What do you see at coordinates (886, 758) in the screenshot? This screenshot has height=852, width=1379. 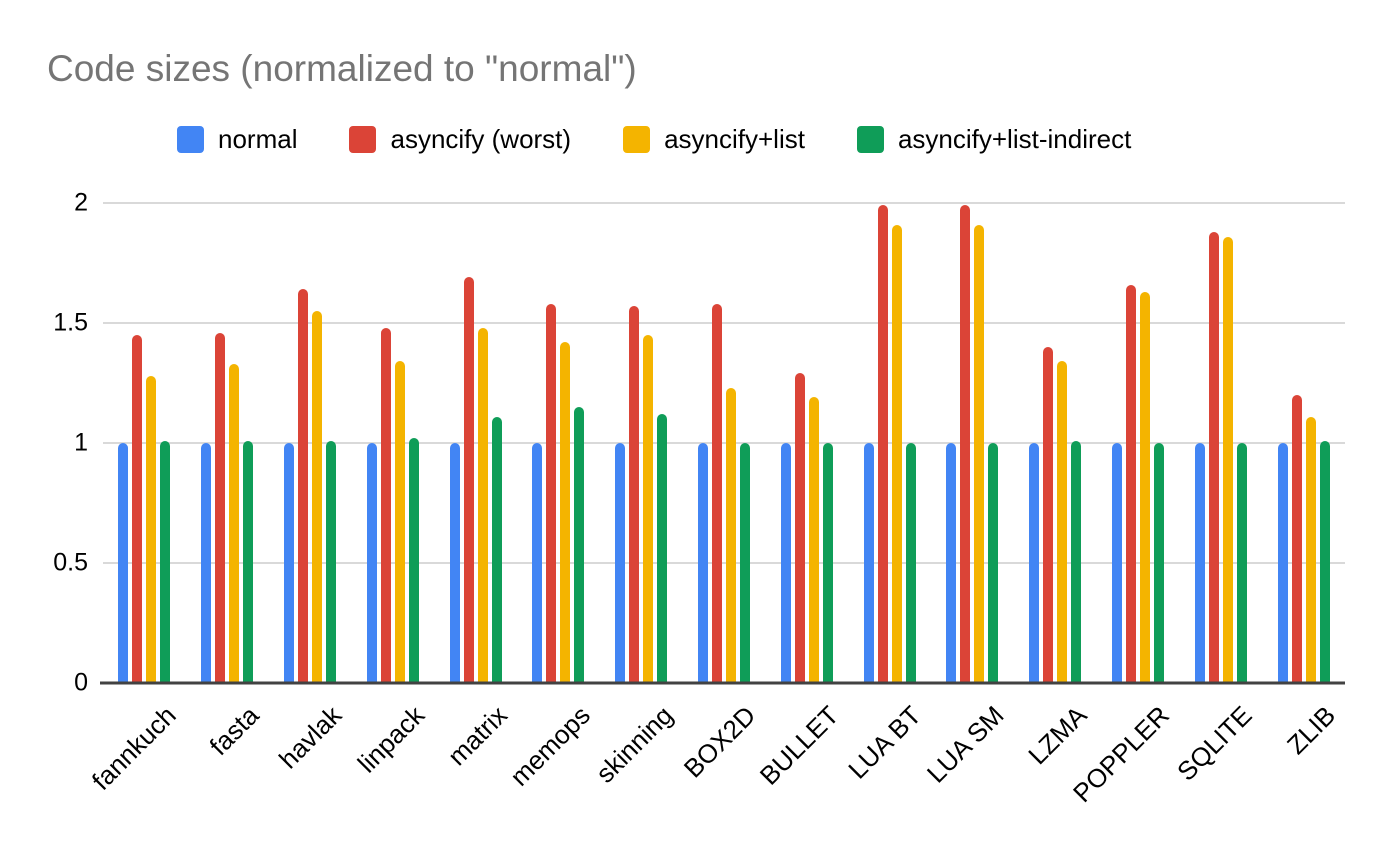 I see `x-label-cell: LUA BT` at bounding box center [886, 758].